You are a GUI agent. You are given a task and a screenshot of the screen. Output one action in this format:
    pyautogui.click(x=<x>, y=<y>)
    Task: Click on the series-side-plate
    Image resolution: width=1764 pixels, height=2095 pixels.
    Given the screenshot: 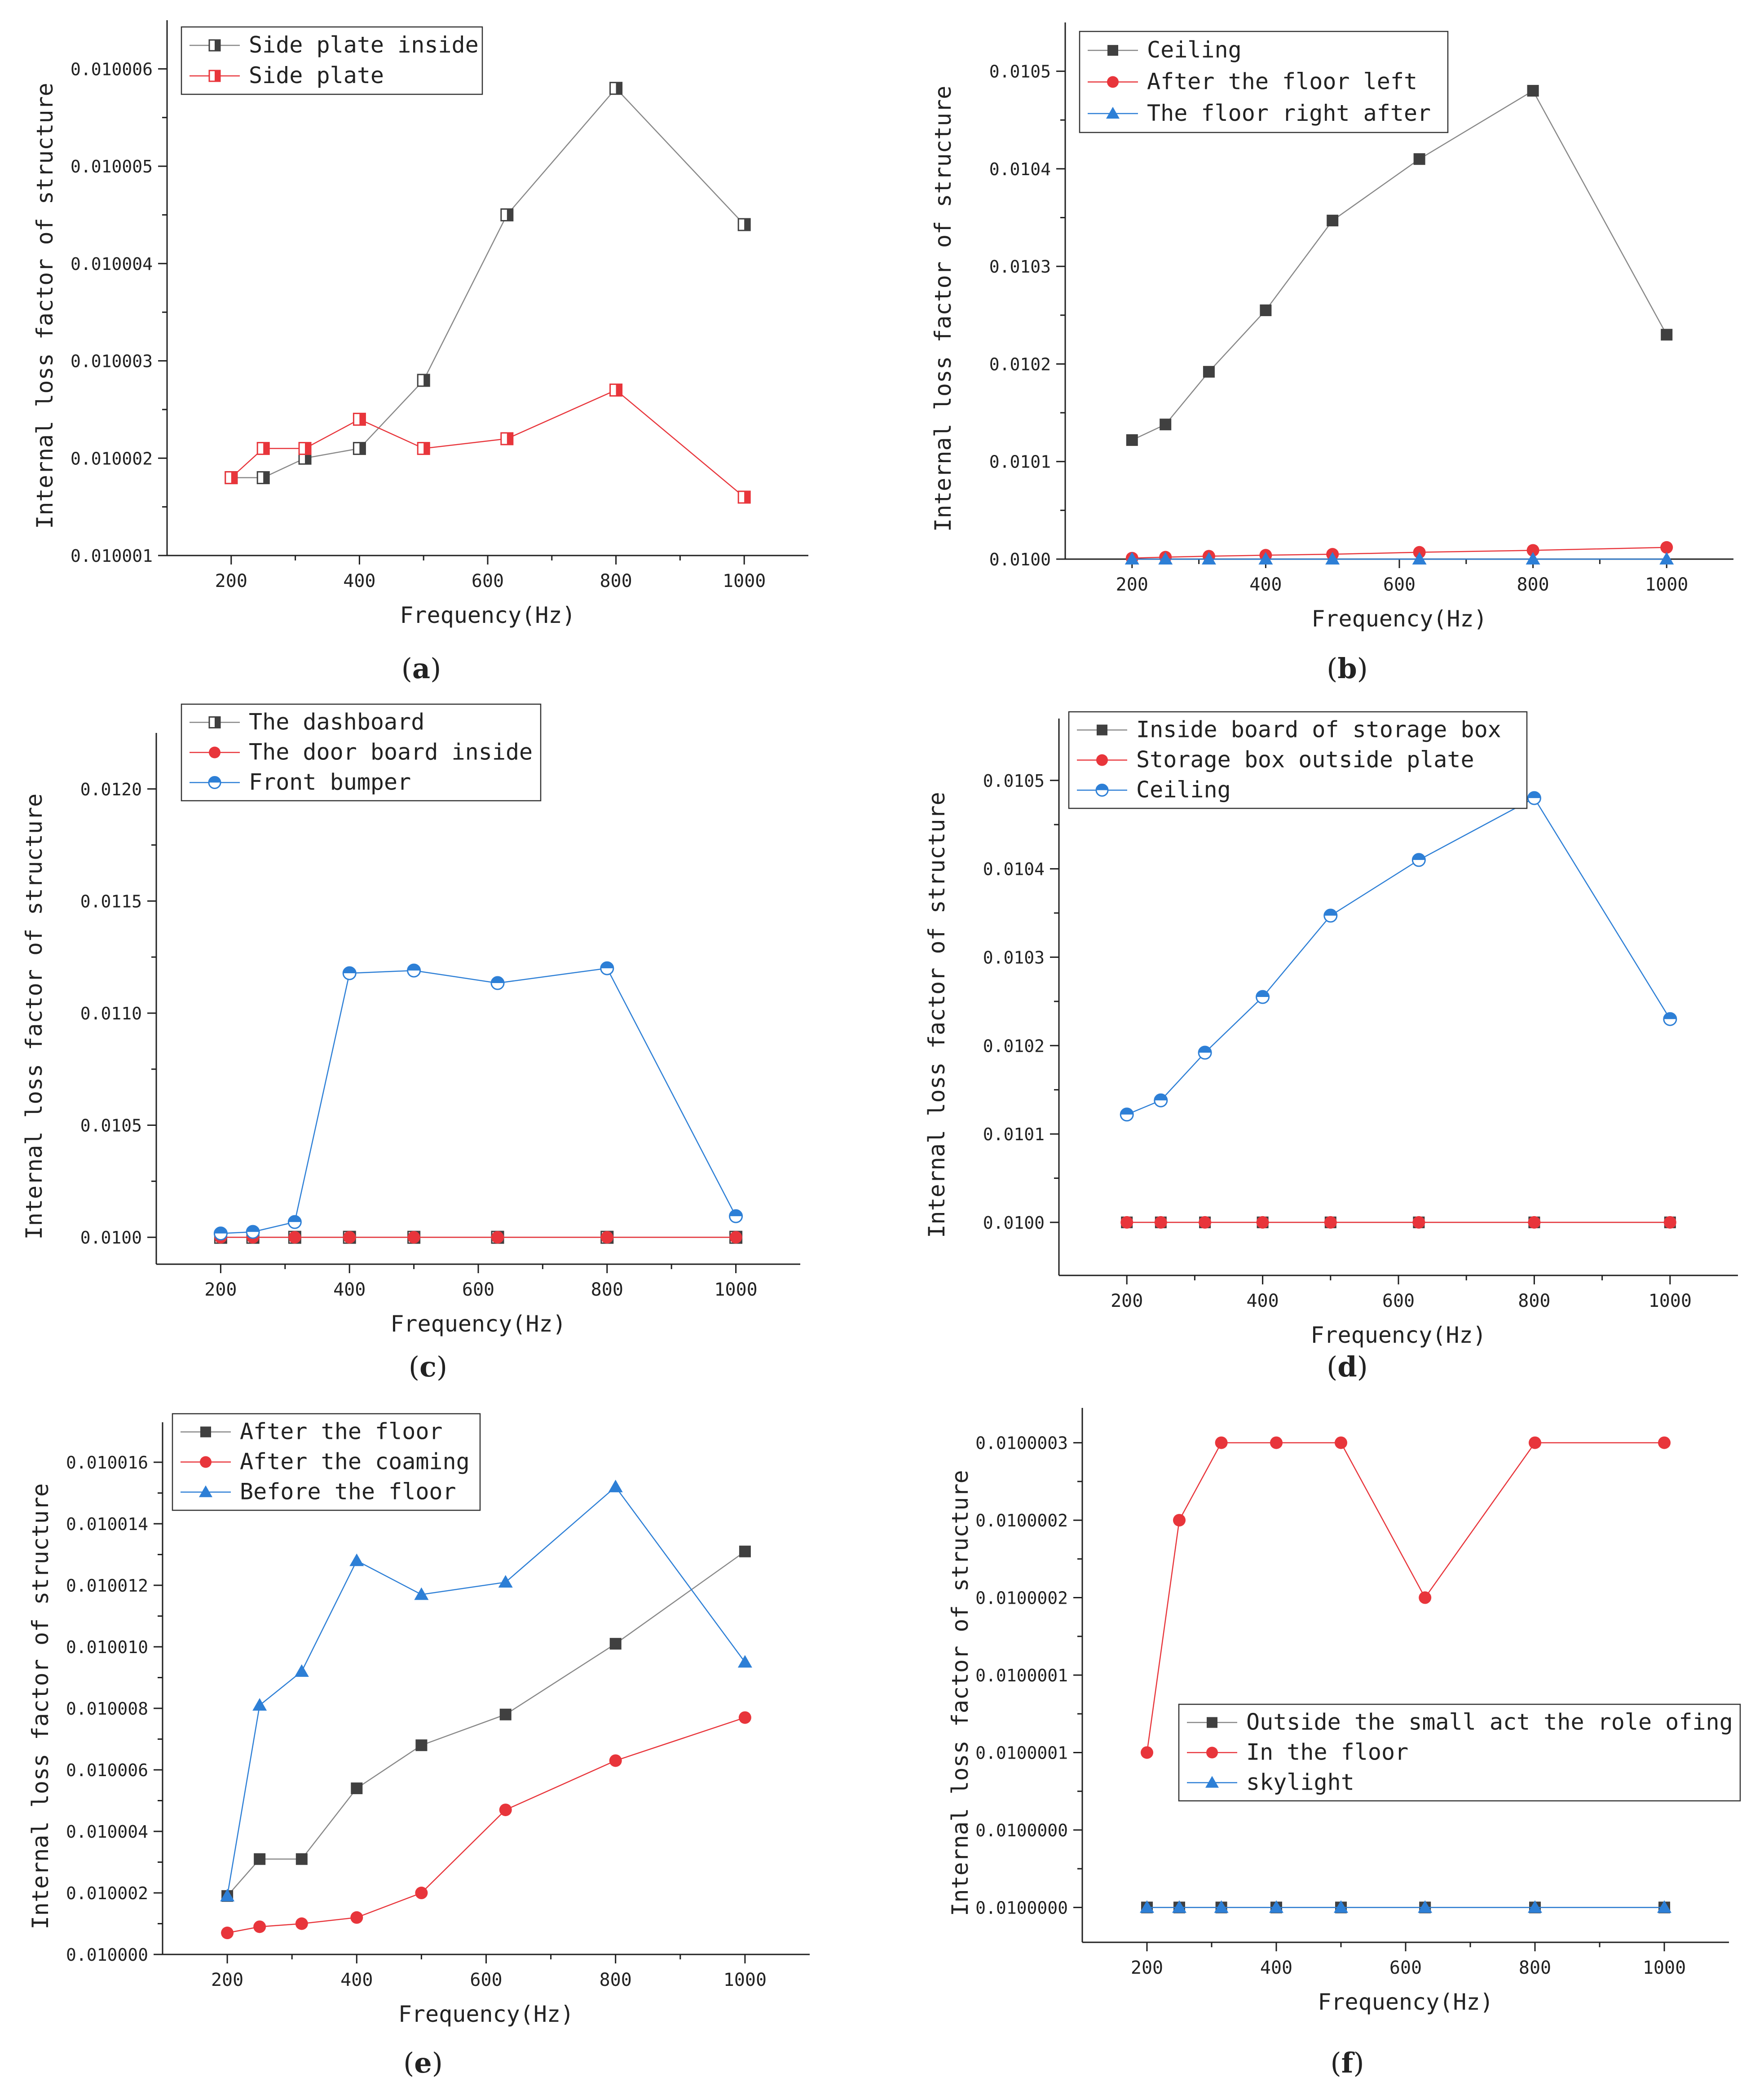 What is the action you would take?
    pyautogui.click(x=488, y=444)
    